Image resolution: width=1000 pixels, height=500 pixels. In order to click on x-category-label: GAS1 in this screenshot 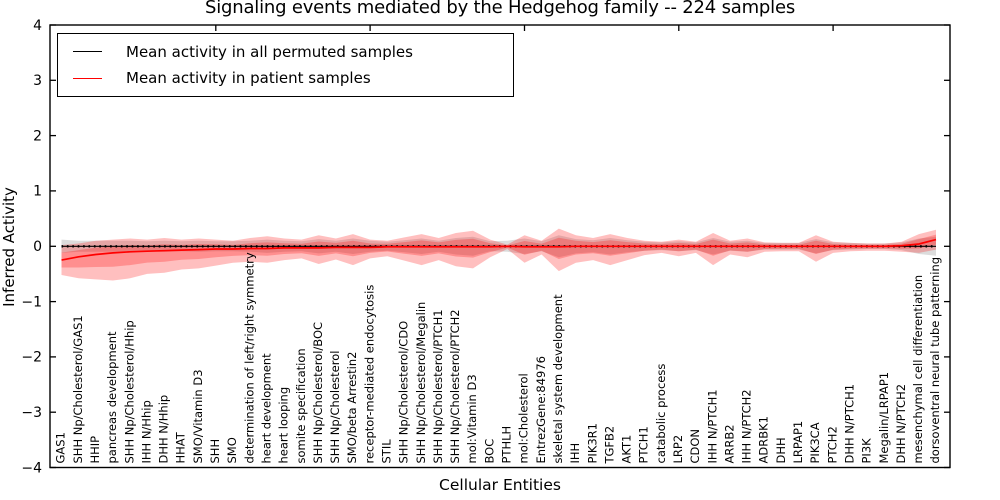, I will do `click(61, 447)`.